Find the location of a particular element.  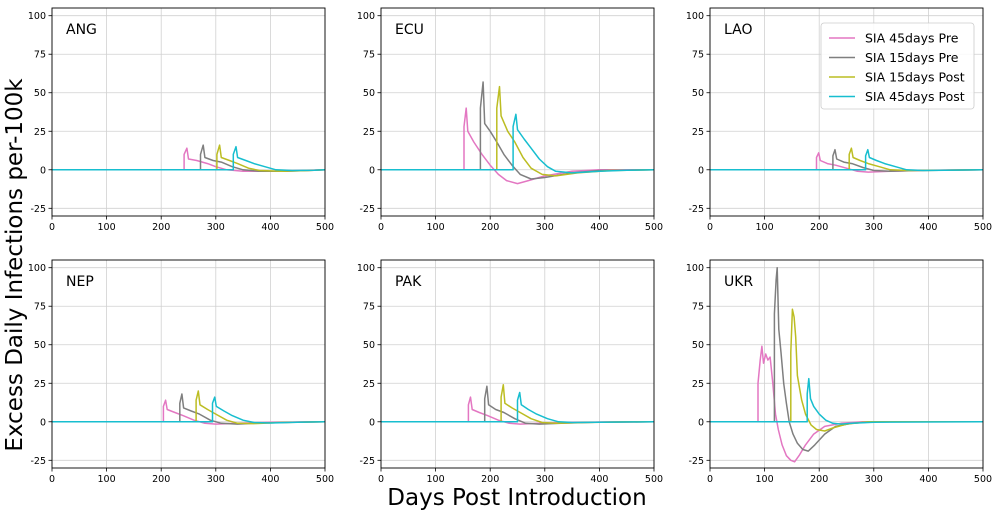

y-axis-label: Excess Daily Infections per-100k is located at coordinates (15, 265).